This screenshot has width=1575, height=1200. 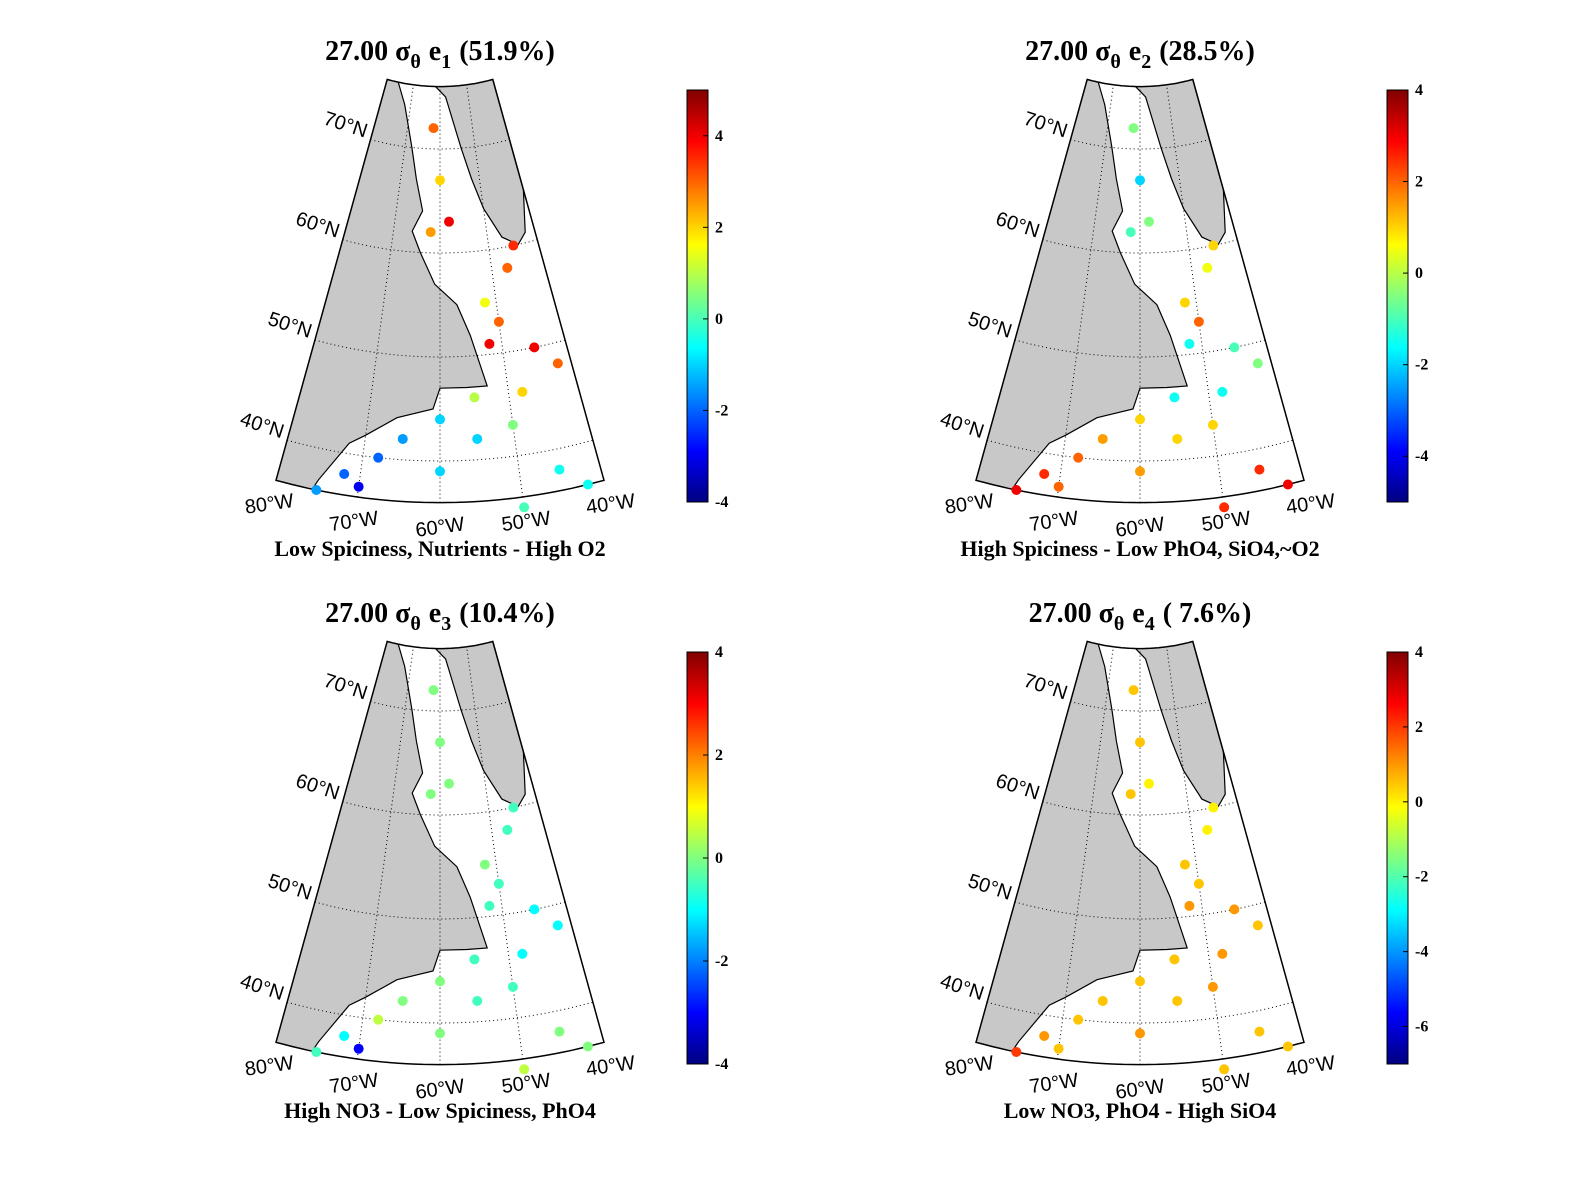 What do you see at coordinates (440, 1110) in the screenshot?
I see `caption: High NO3 - Low Spiciness, PhO4` at bounding box center [440, 1110].